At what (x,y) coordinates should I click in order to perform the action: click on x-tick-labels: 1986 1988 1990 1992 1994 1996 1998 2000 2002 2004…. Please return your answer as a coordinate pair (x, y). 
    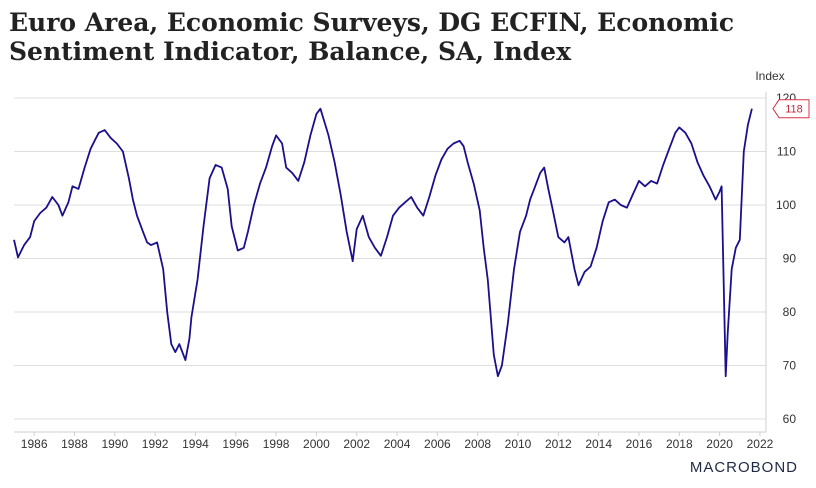
    Looking at the image, I should click on (397, 441).